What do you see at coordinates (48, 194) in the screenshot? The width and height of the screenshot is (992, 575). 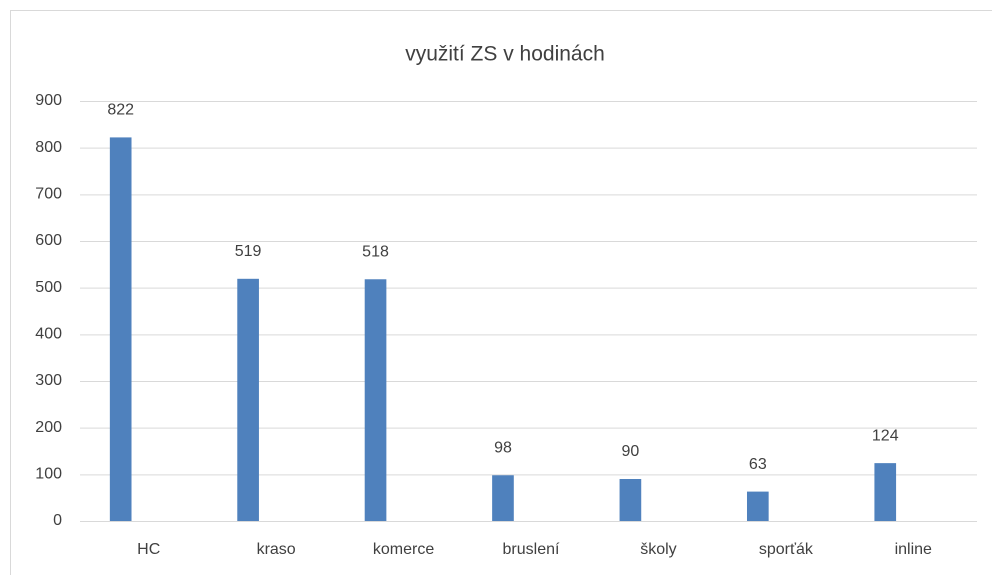 I see `y-tick-label: 700` at bounding box center [48, 194].